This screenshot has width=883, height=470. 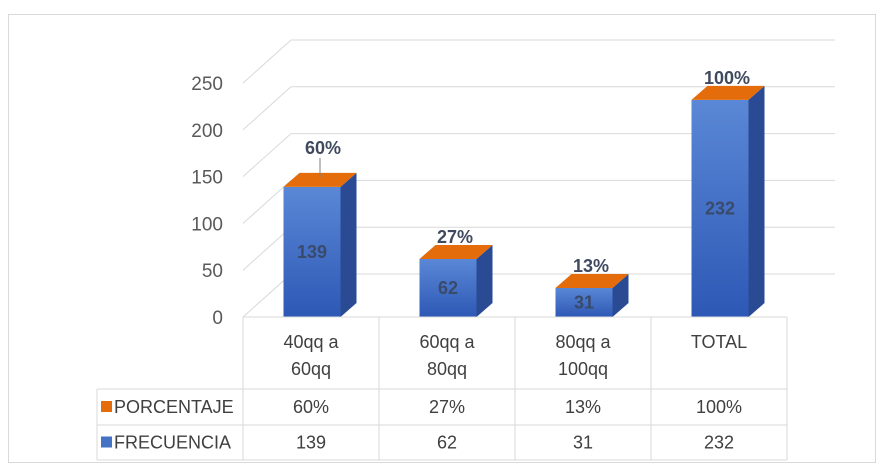 What do you see at coordinates (719, 443) in the screenshot?
I see `table-cell: 232` at bounding box center [719, 443].